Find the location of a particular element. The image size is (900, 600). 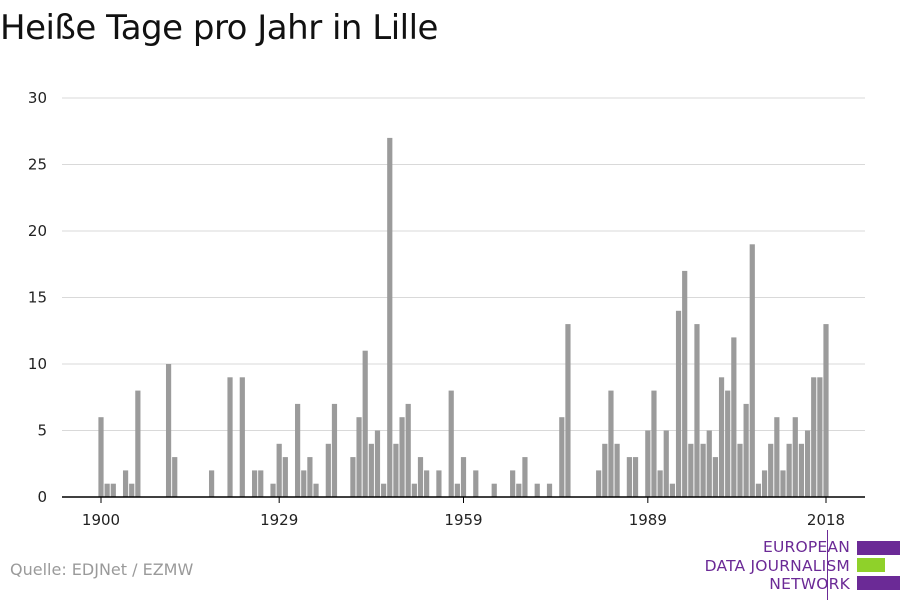

bar-1992 is located at coordinates (666, 463).